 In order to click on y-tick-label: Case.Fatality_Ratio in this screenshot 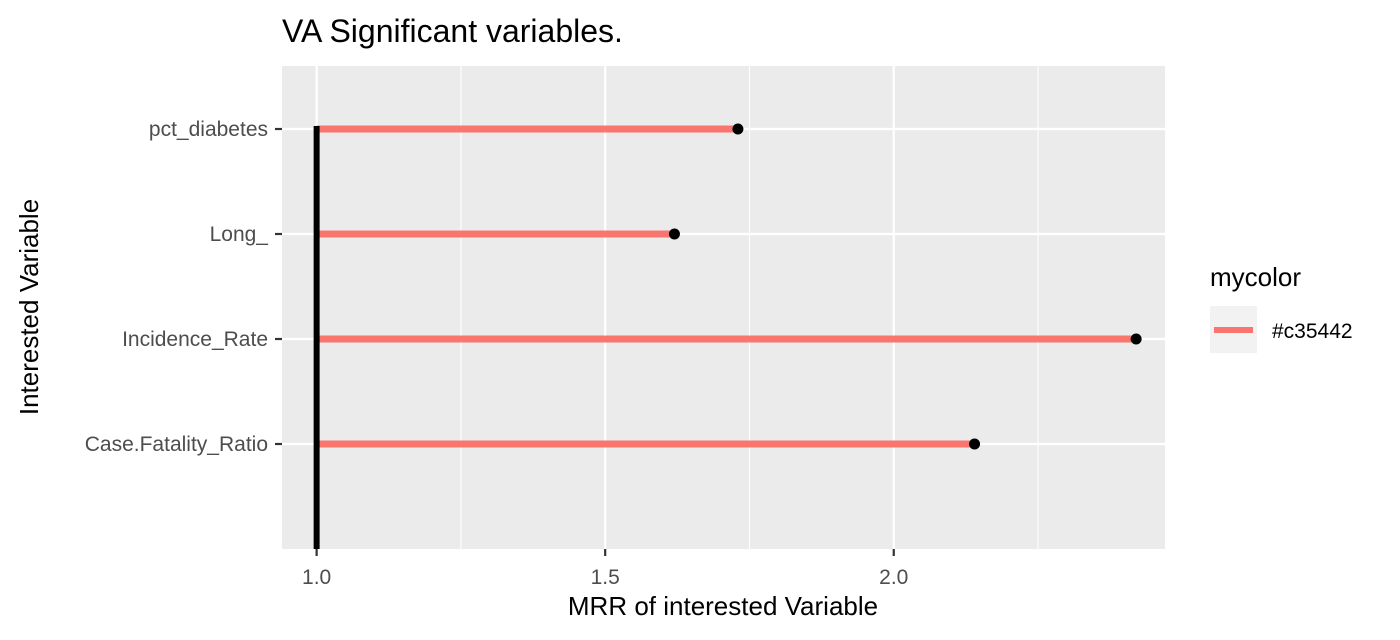, I will do `click(176, 444)`.